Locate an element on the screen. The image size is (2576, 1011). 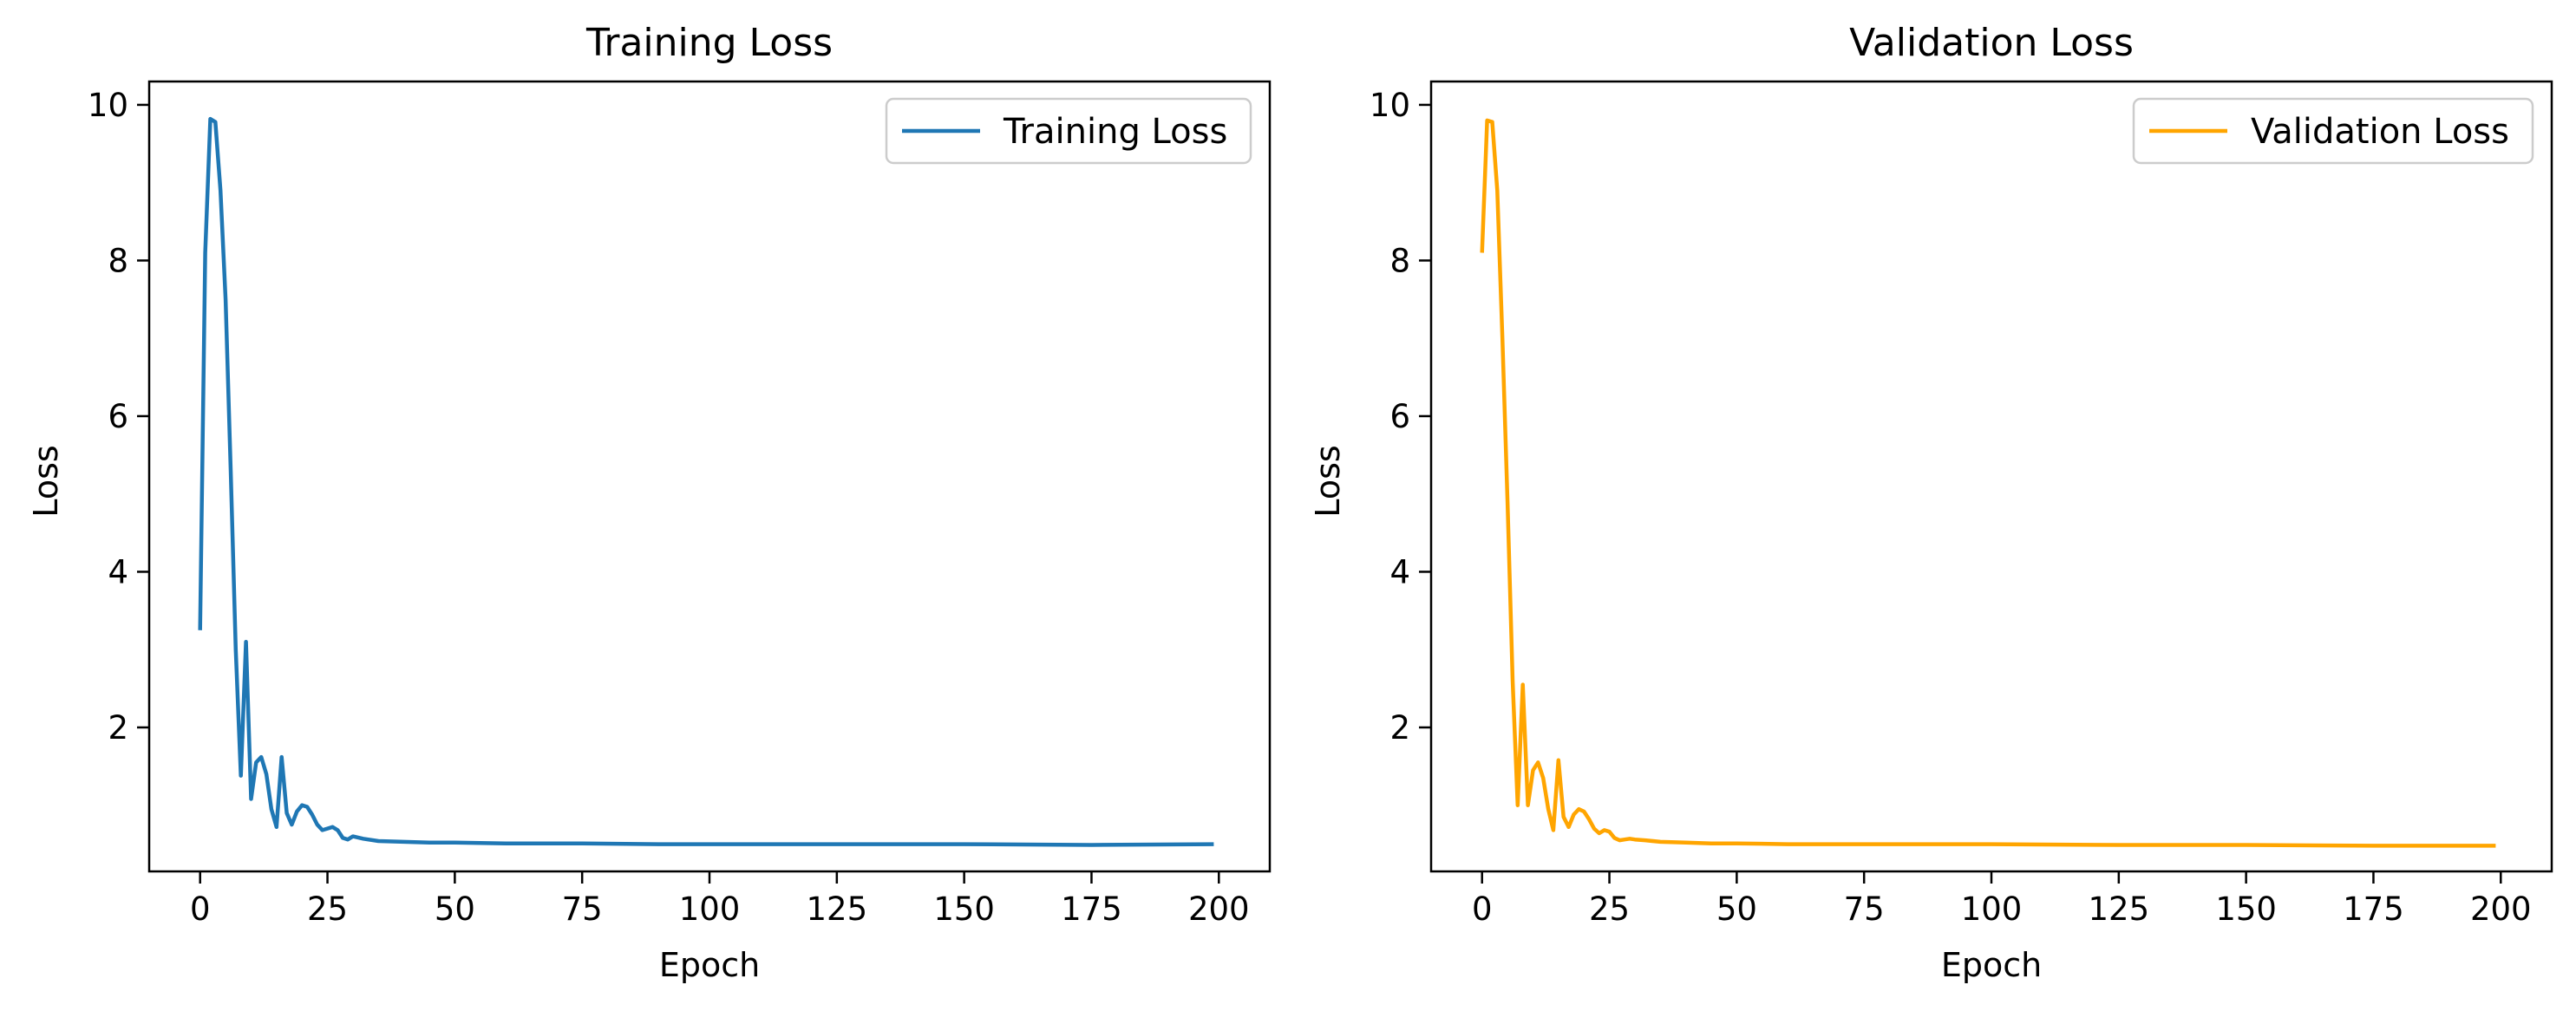
legend-entry: Training Loss is located at coordinates (1115, 132).